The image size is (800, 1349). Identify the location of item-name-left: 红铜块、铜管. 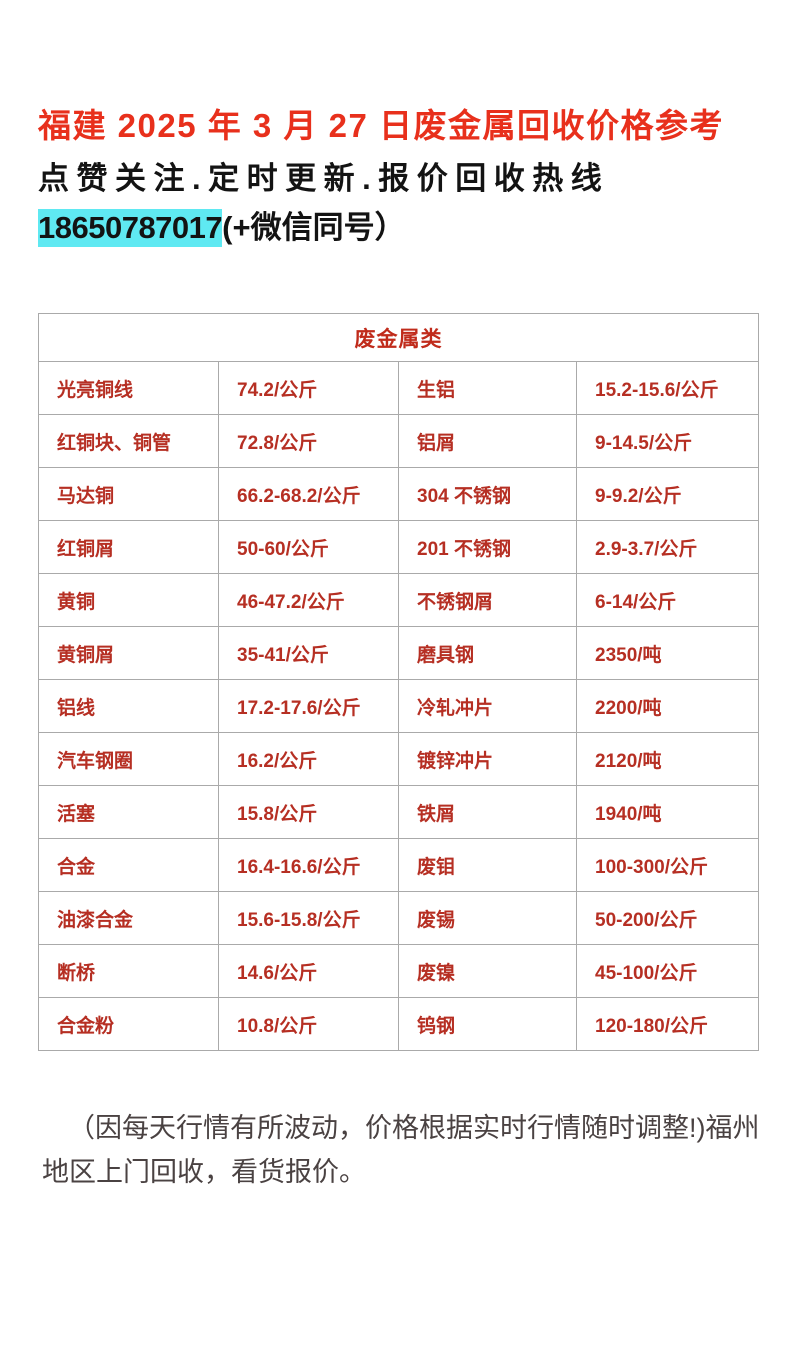
(128, 441).